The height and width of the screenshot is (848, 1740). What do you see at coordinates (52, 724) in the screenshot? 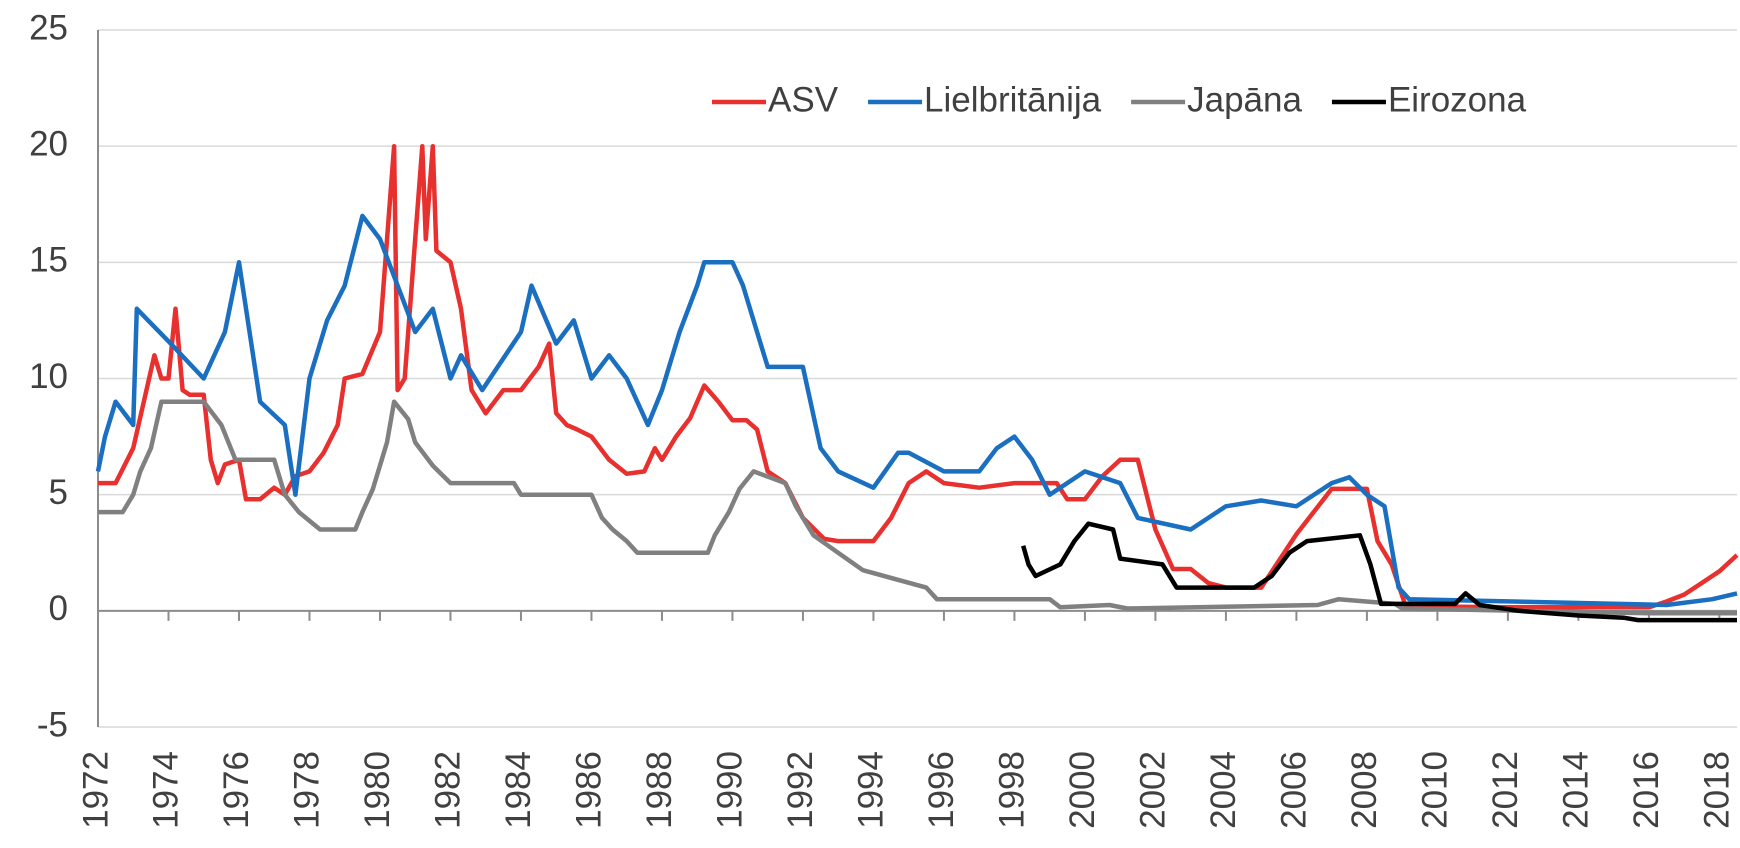
I see `y-tick-label: -5` at bounding box center [52, 724].